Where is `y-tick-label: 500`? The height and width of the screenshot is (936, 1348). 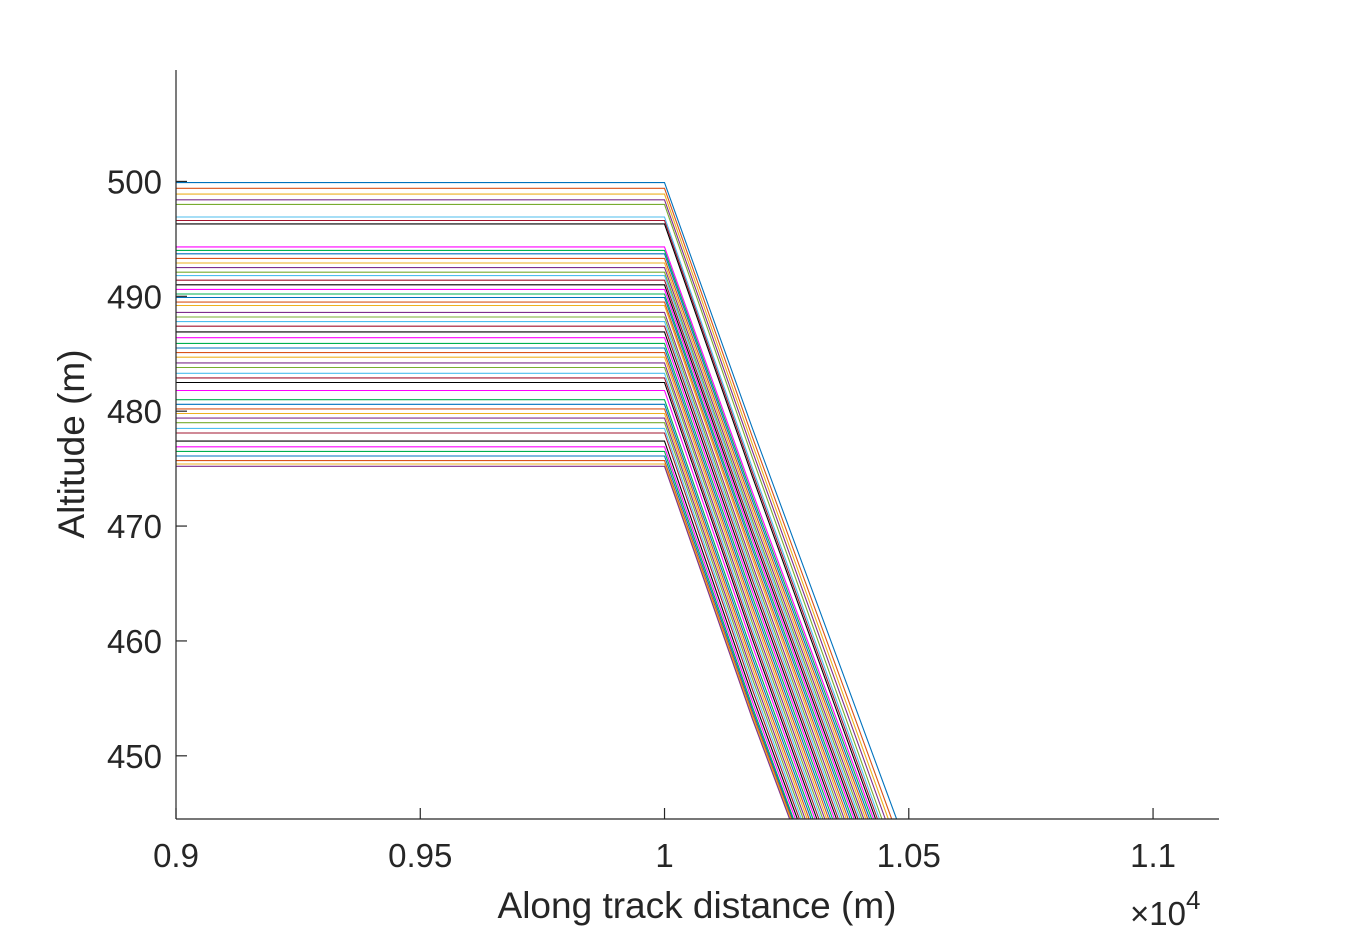
y-tick-label: 500 is located at coordinates (134, 181).